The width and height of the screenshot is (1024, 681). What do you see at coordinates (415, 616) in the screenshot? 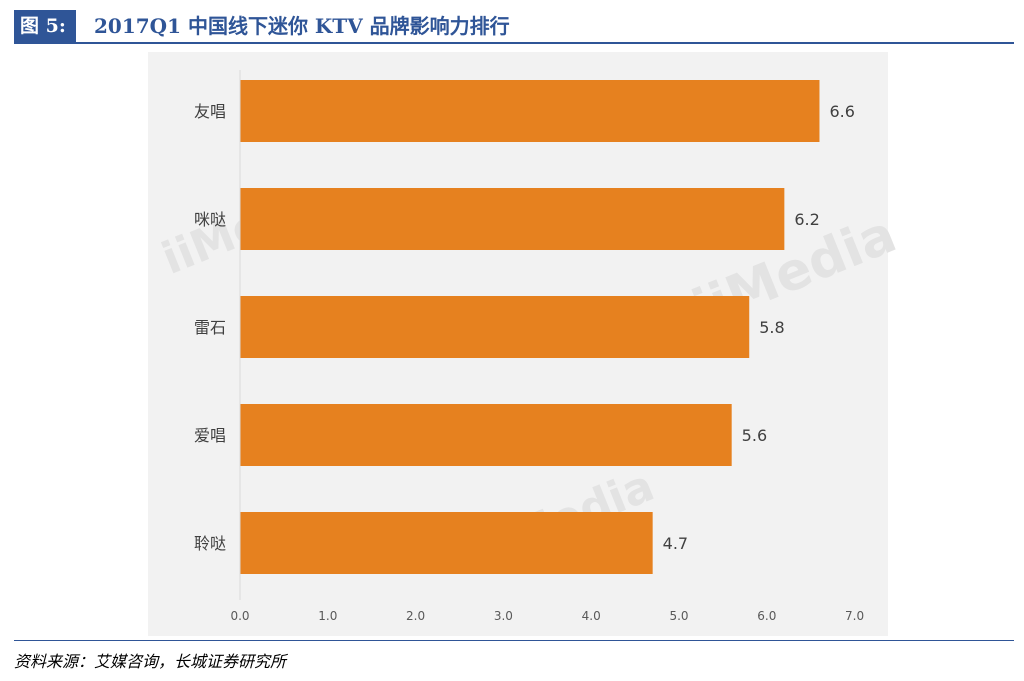
I see `x-tick-label: 2.0` at bounding box center [415, 616].